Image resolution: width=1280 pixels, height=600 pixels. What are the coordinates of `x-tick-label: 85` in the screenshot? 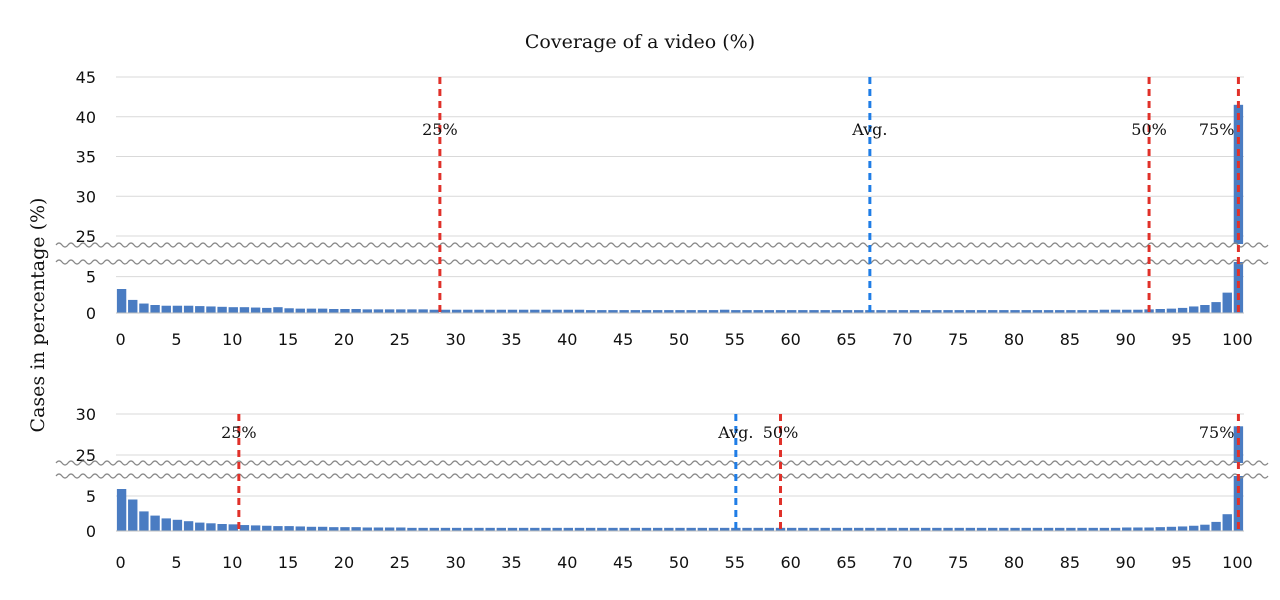 It's located at (1070, 339).